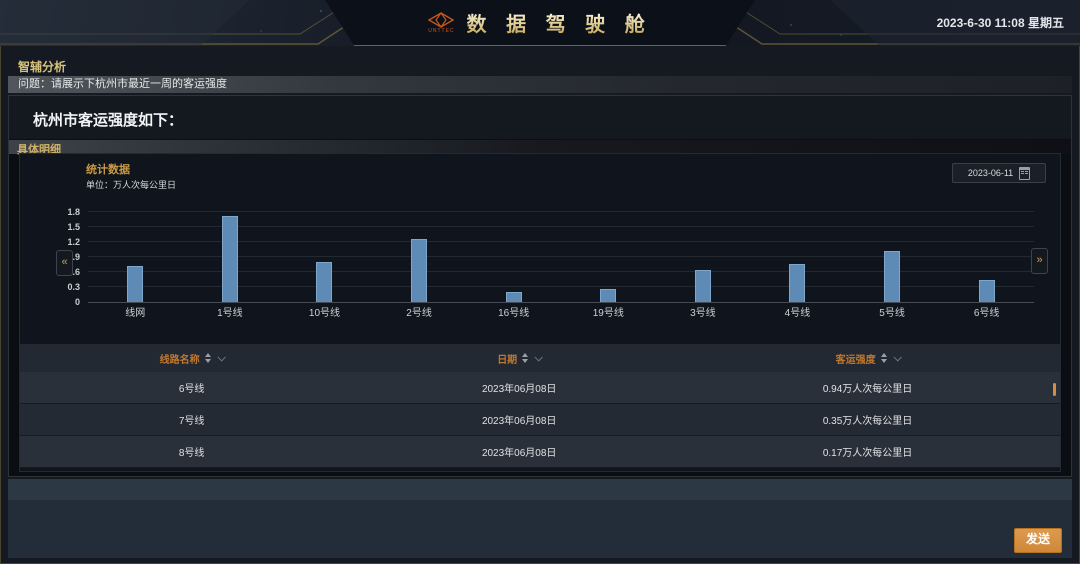 The height and width of the screenshot is (564, 1080). I want to click on table-row: 8号线 2023年06月08日 0.17万人次每公里日, so click(540, 452).